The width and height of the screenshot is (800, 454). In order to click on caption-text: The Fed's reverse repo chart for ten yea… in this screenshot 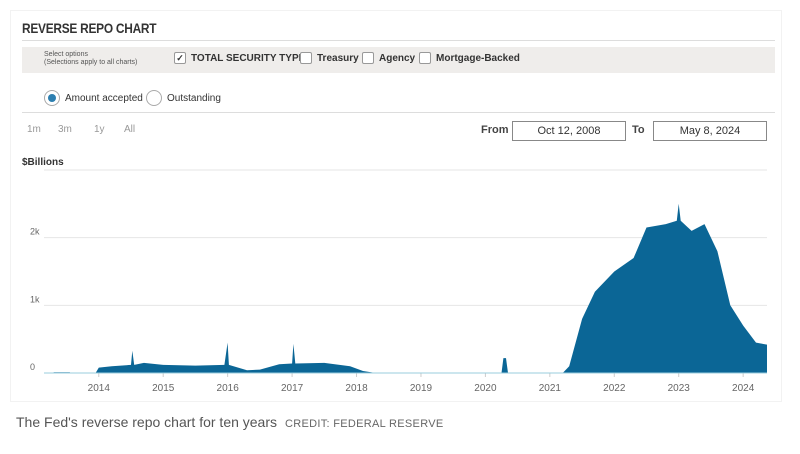, I will do `click(147, 422)`.